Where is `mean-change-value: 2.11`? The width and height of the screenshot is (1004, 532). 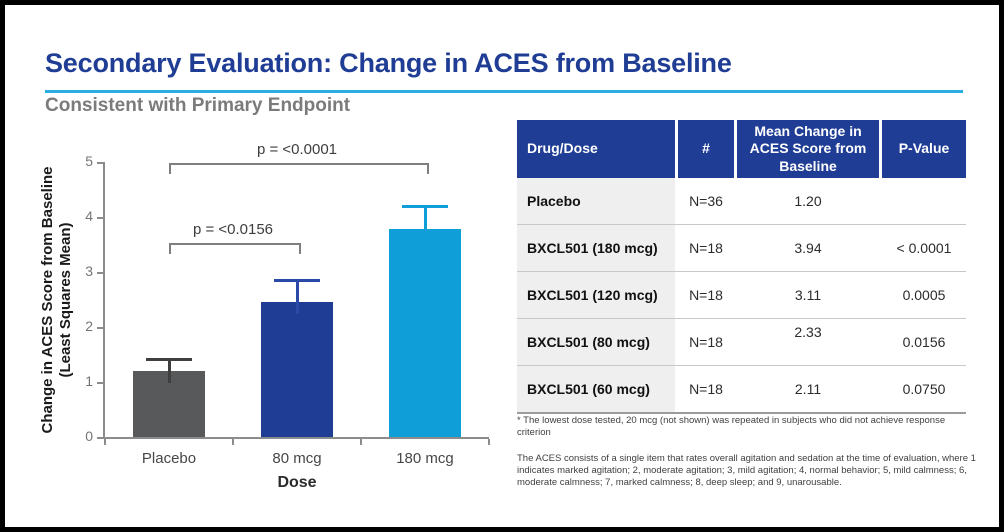
mean-change-value: 2.11 is located at coordinates (808, 389).